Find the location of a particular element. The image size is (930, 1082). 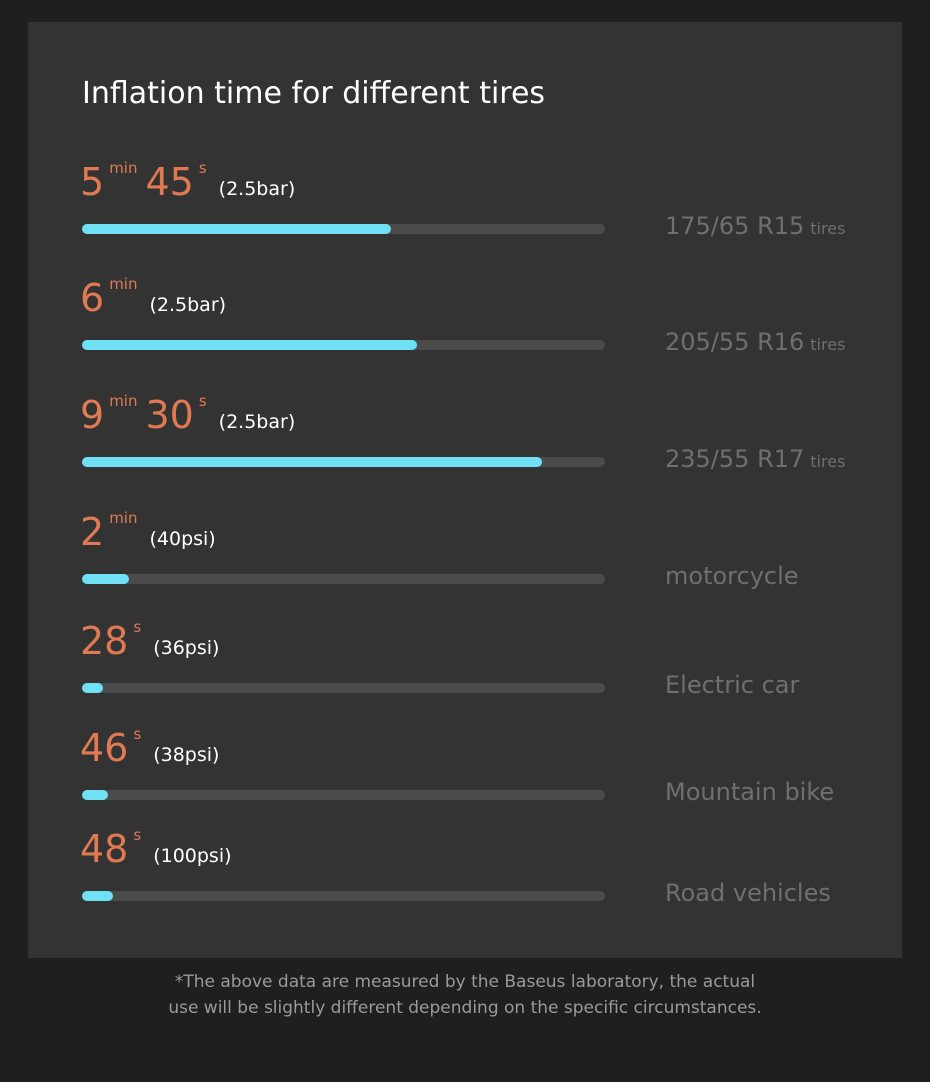

label-text: motorcycle is located at coordinates (732, 576).